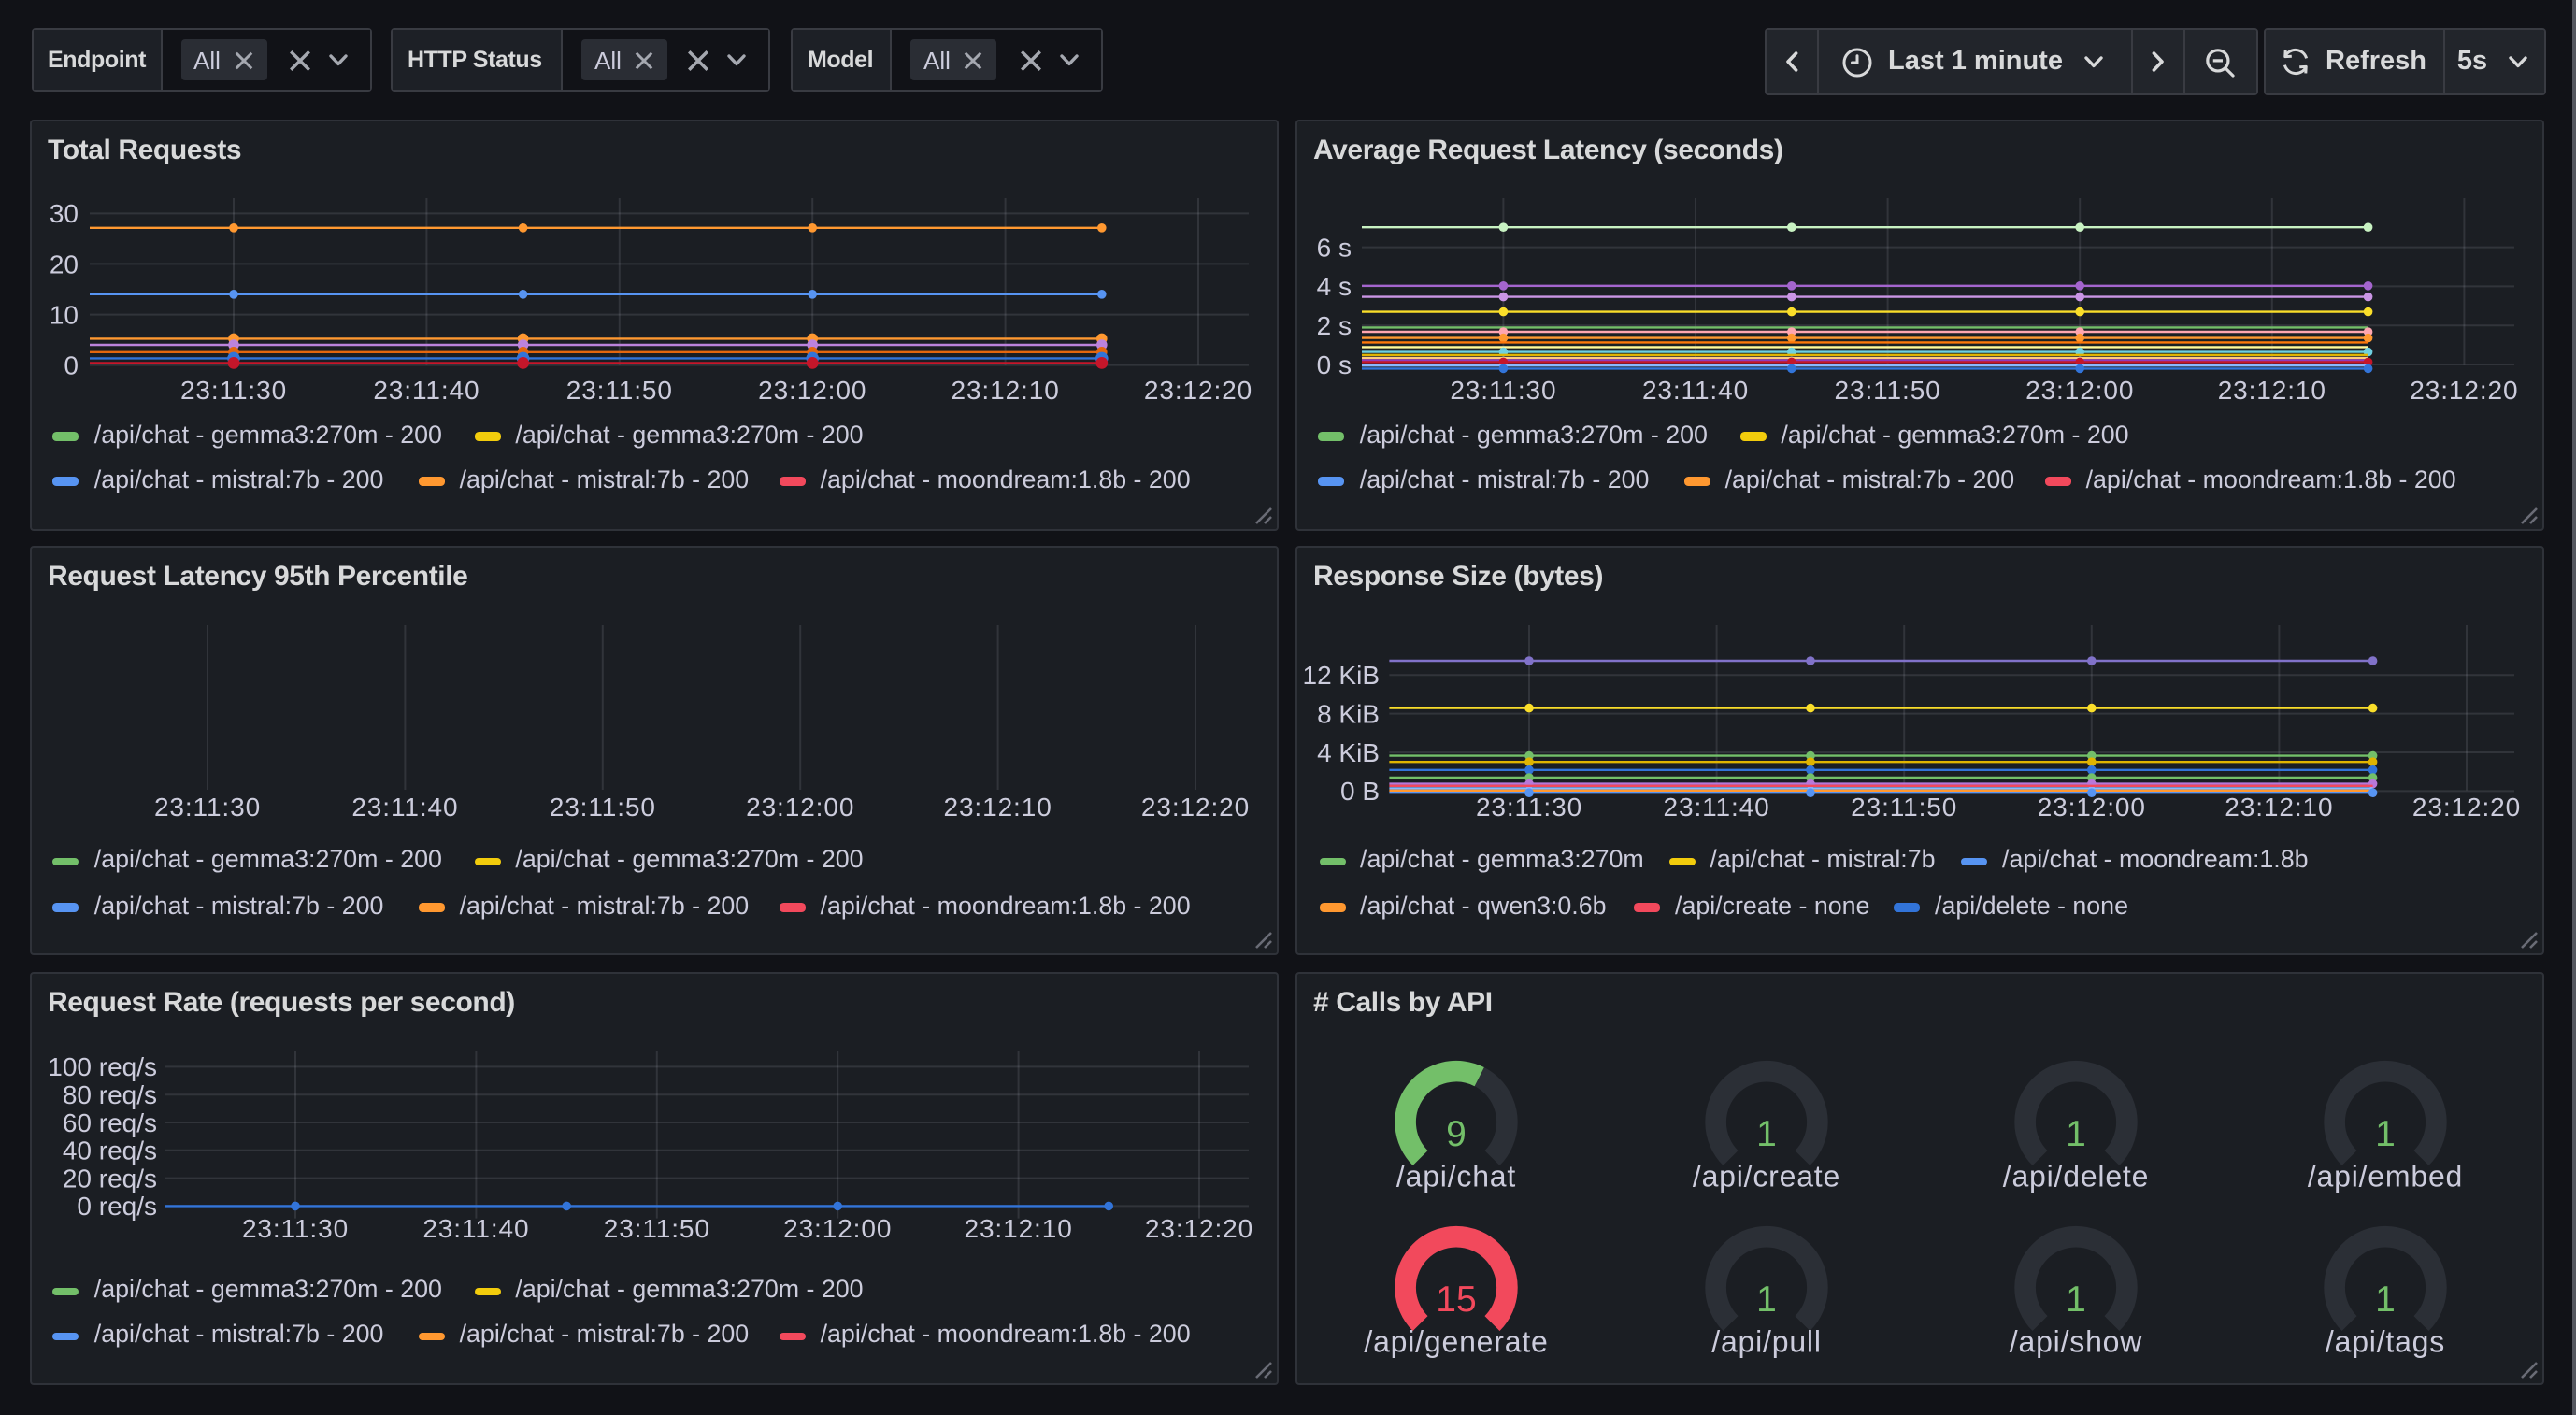 Image resolution: width=2576 pixels, height=1415 pixels. Describe the element at coordinates (64, 213) in the screenshot. I see `svg-text: 30` at that location.